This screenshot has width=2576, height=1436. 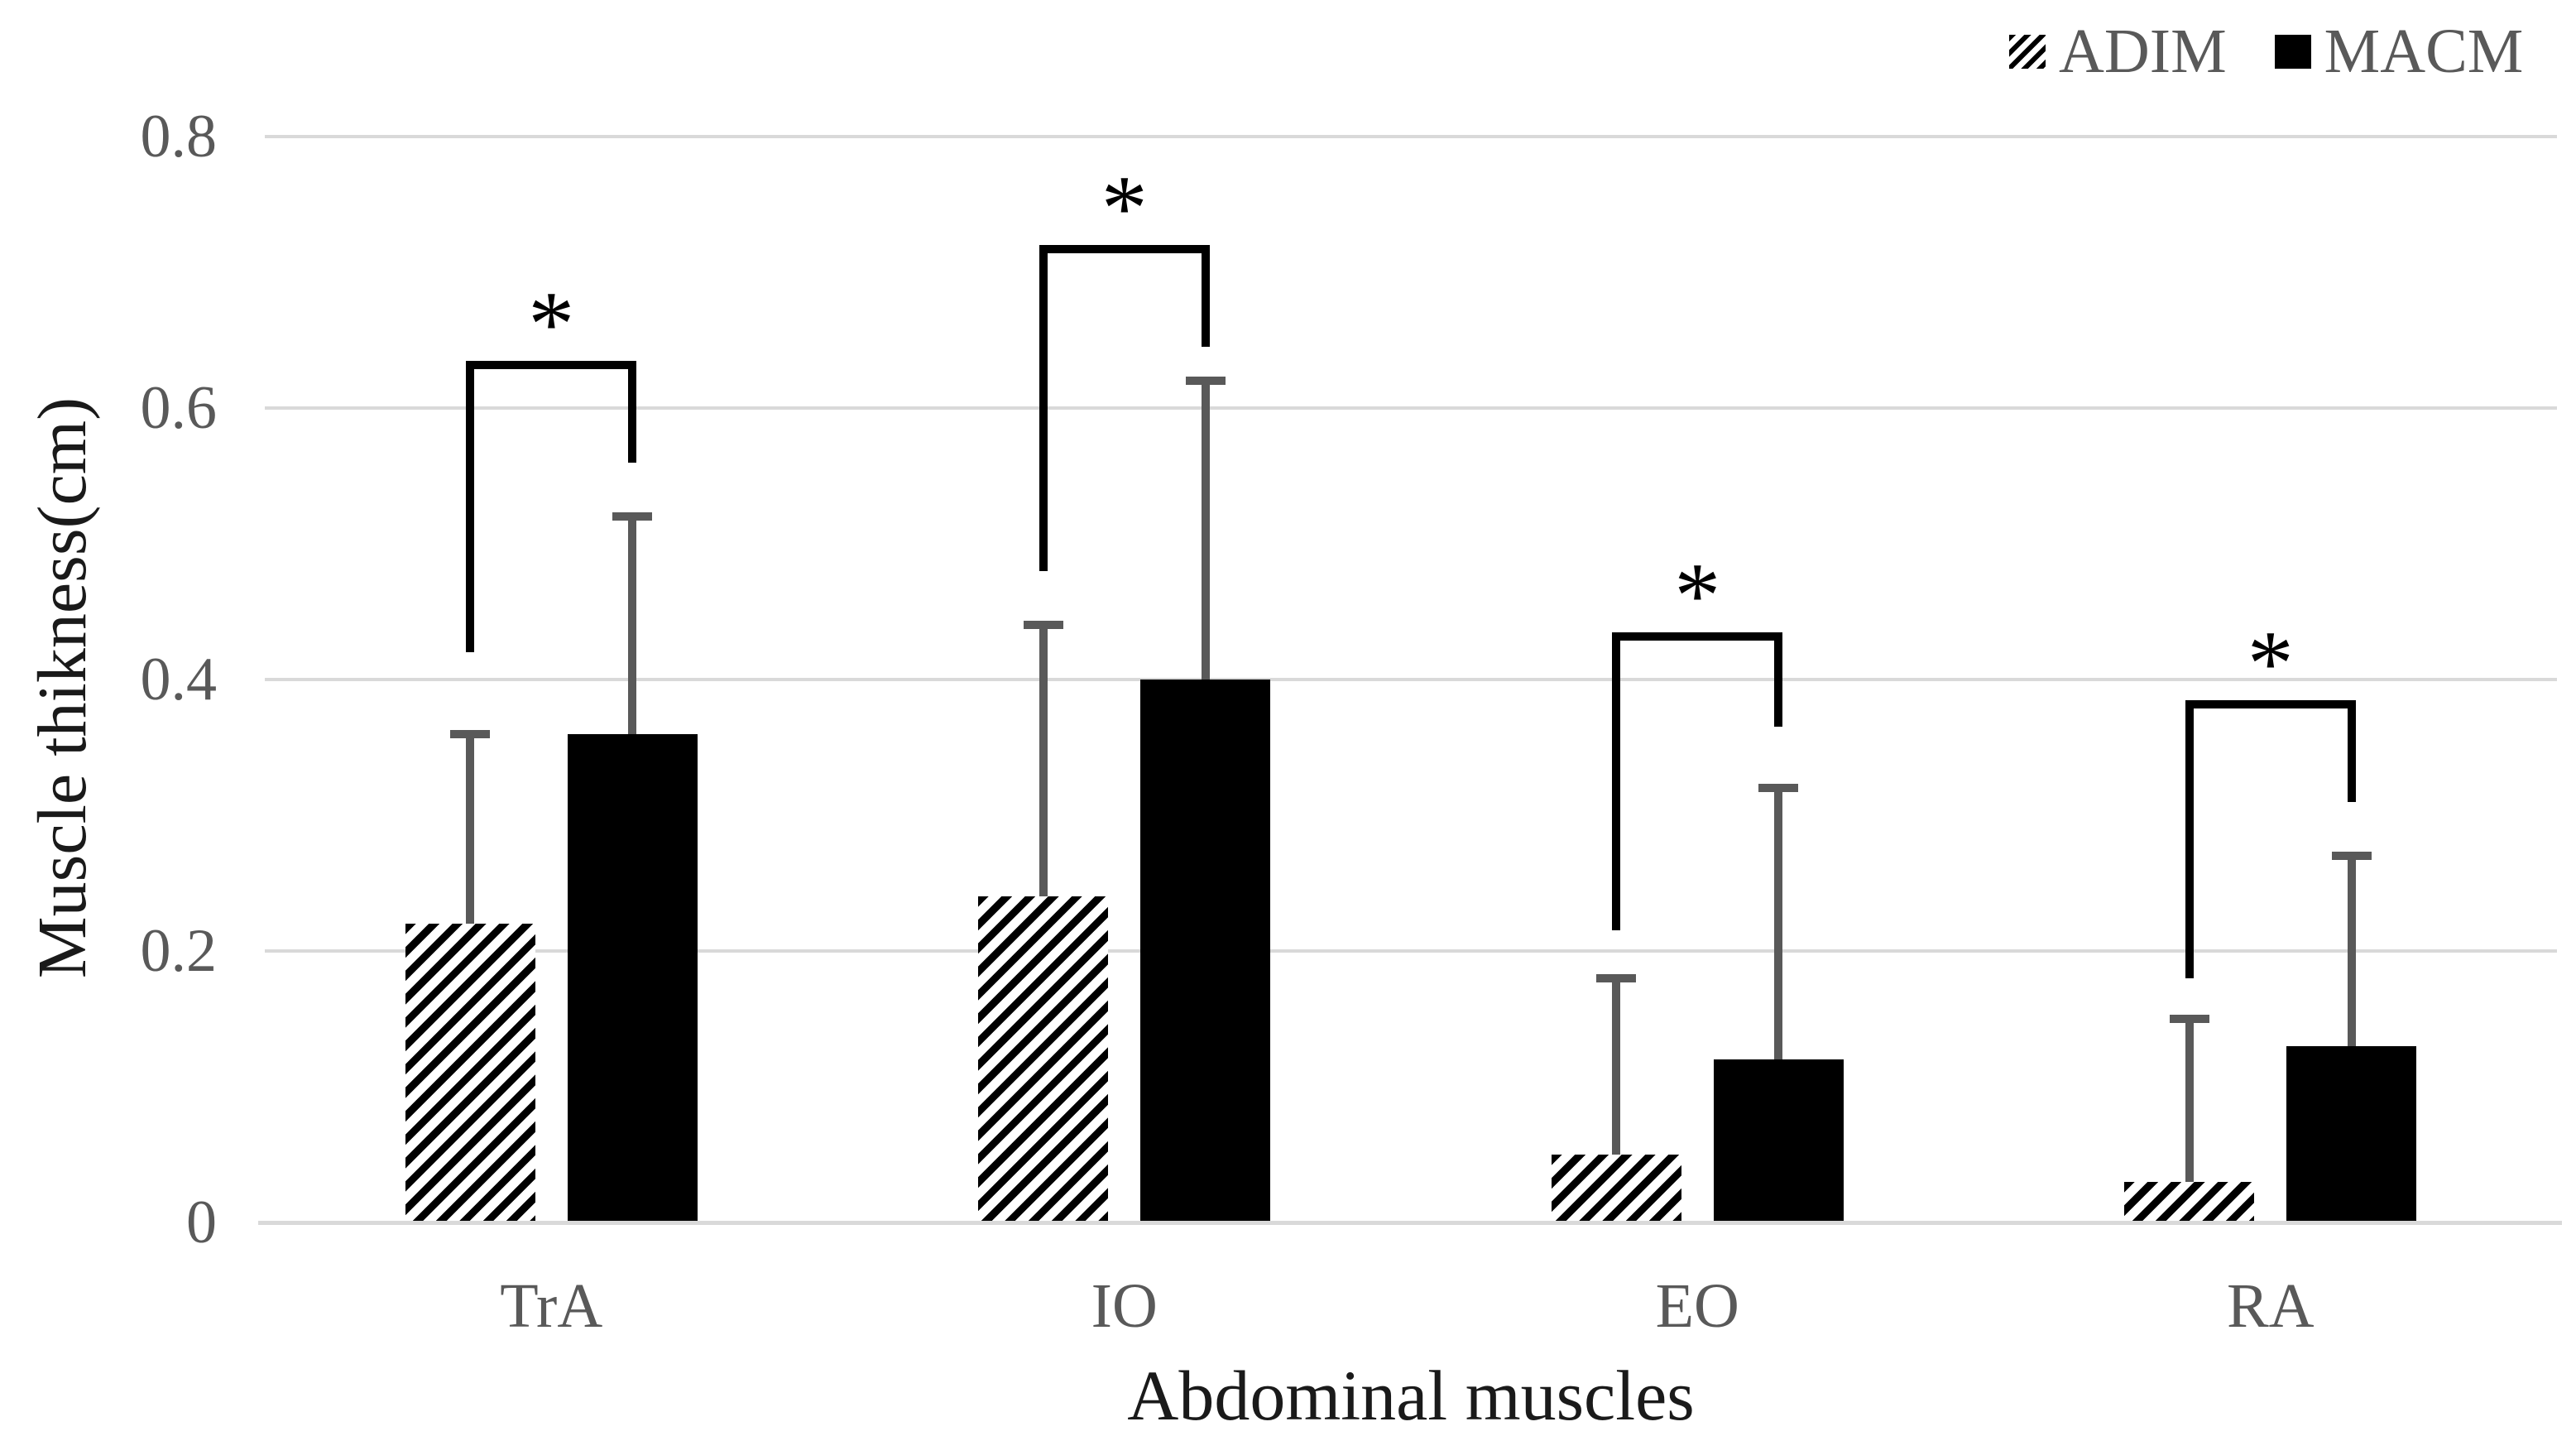 What do you see at coordinates (1617, 781) in the screenshot?
I see `sig-bracket-left-arm-EO` at bounding box center [1617, 781].